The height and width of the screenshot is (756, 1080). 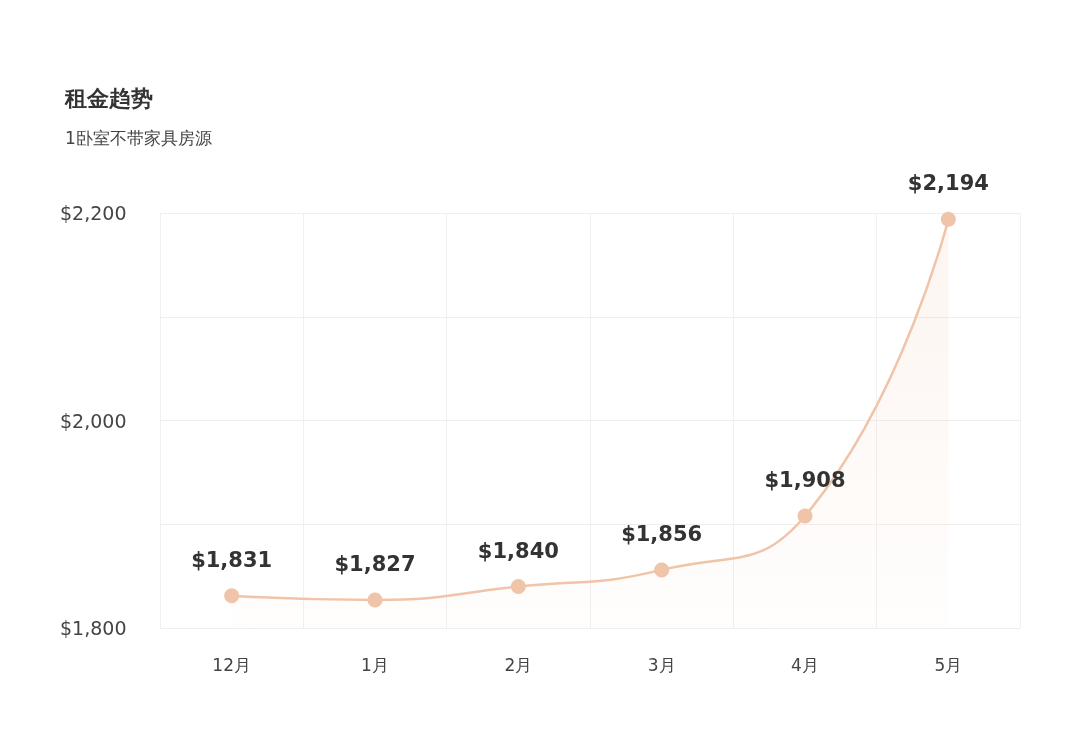 I want to click on x-tick-label: 3月, so click(x=661, y=664).